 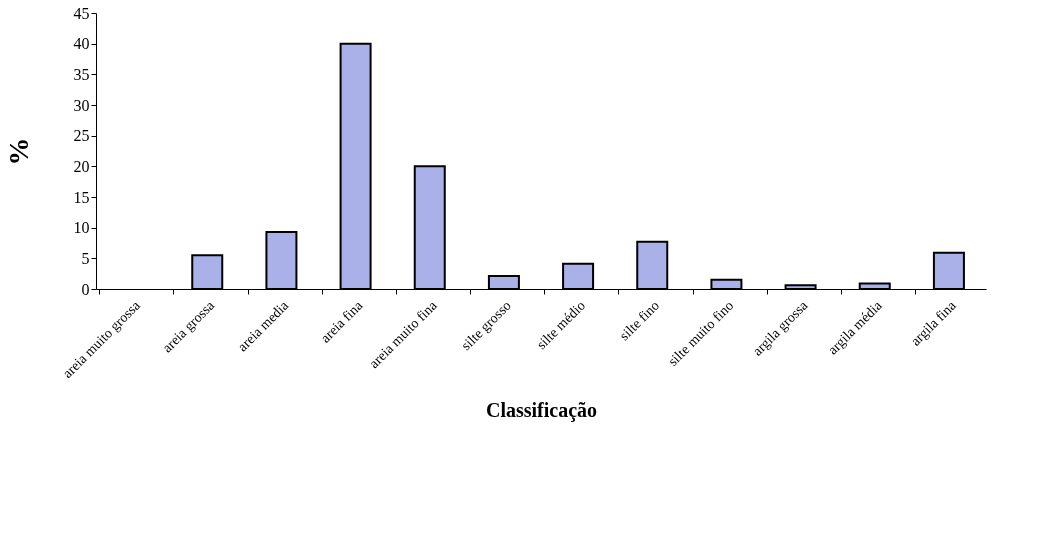 What do you see at coordinates (85, 289) in the screenshot?
I see `y-tick-label: 0` at bounding box center [85, 289].